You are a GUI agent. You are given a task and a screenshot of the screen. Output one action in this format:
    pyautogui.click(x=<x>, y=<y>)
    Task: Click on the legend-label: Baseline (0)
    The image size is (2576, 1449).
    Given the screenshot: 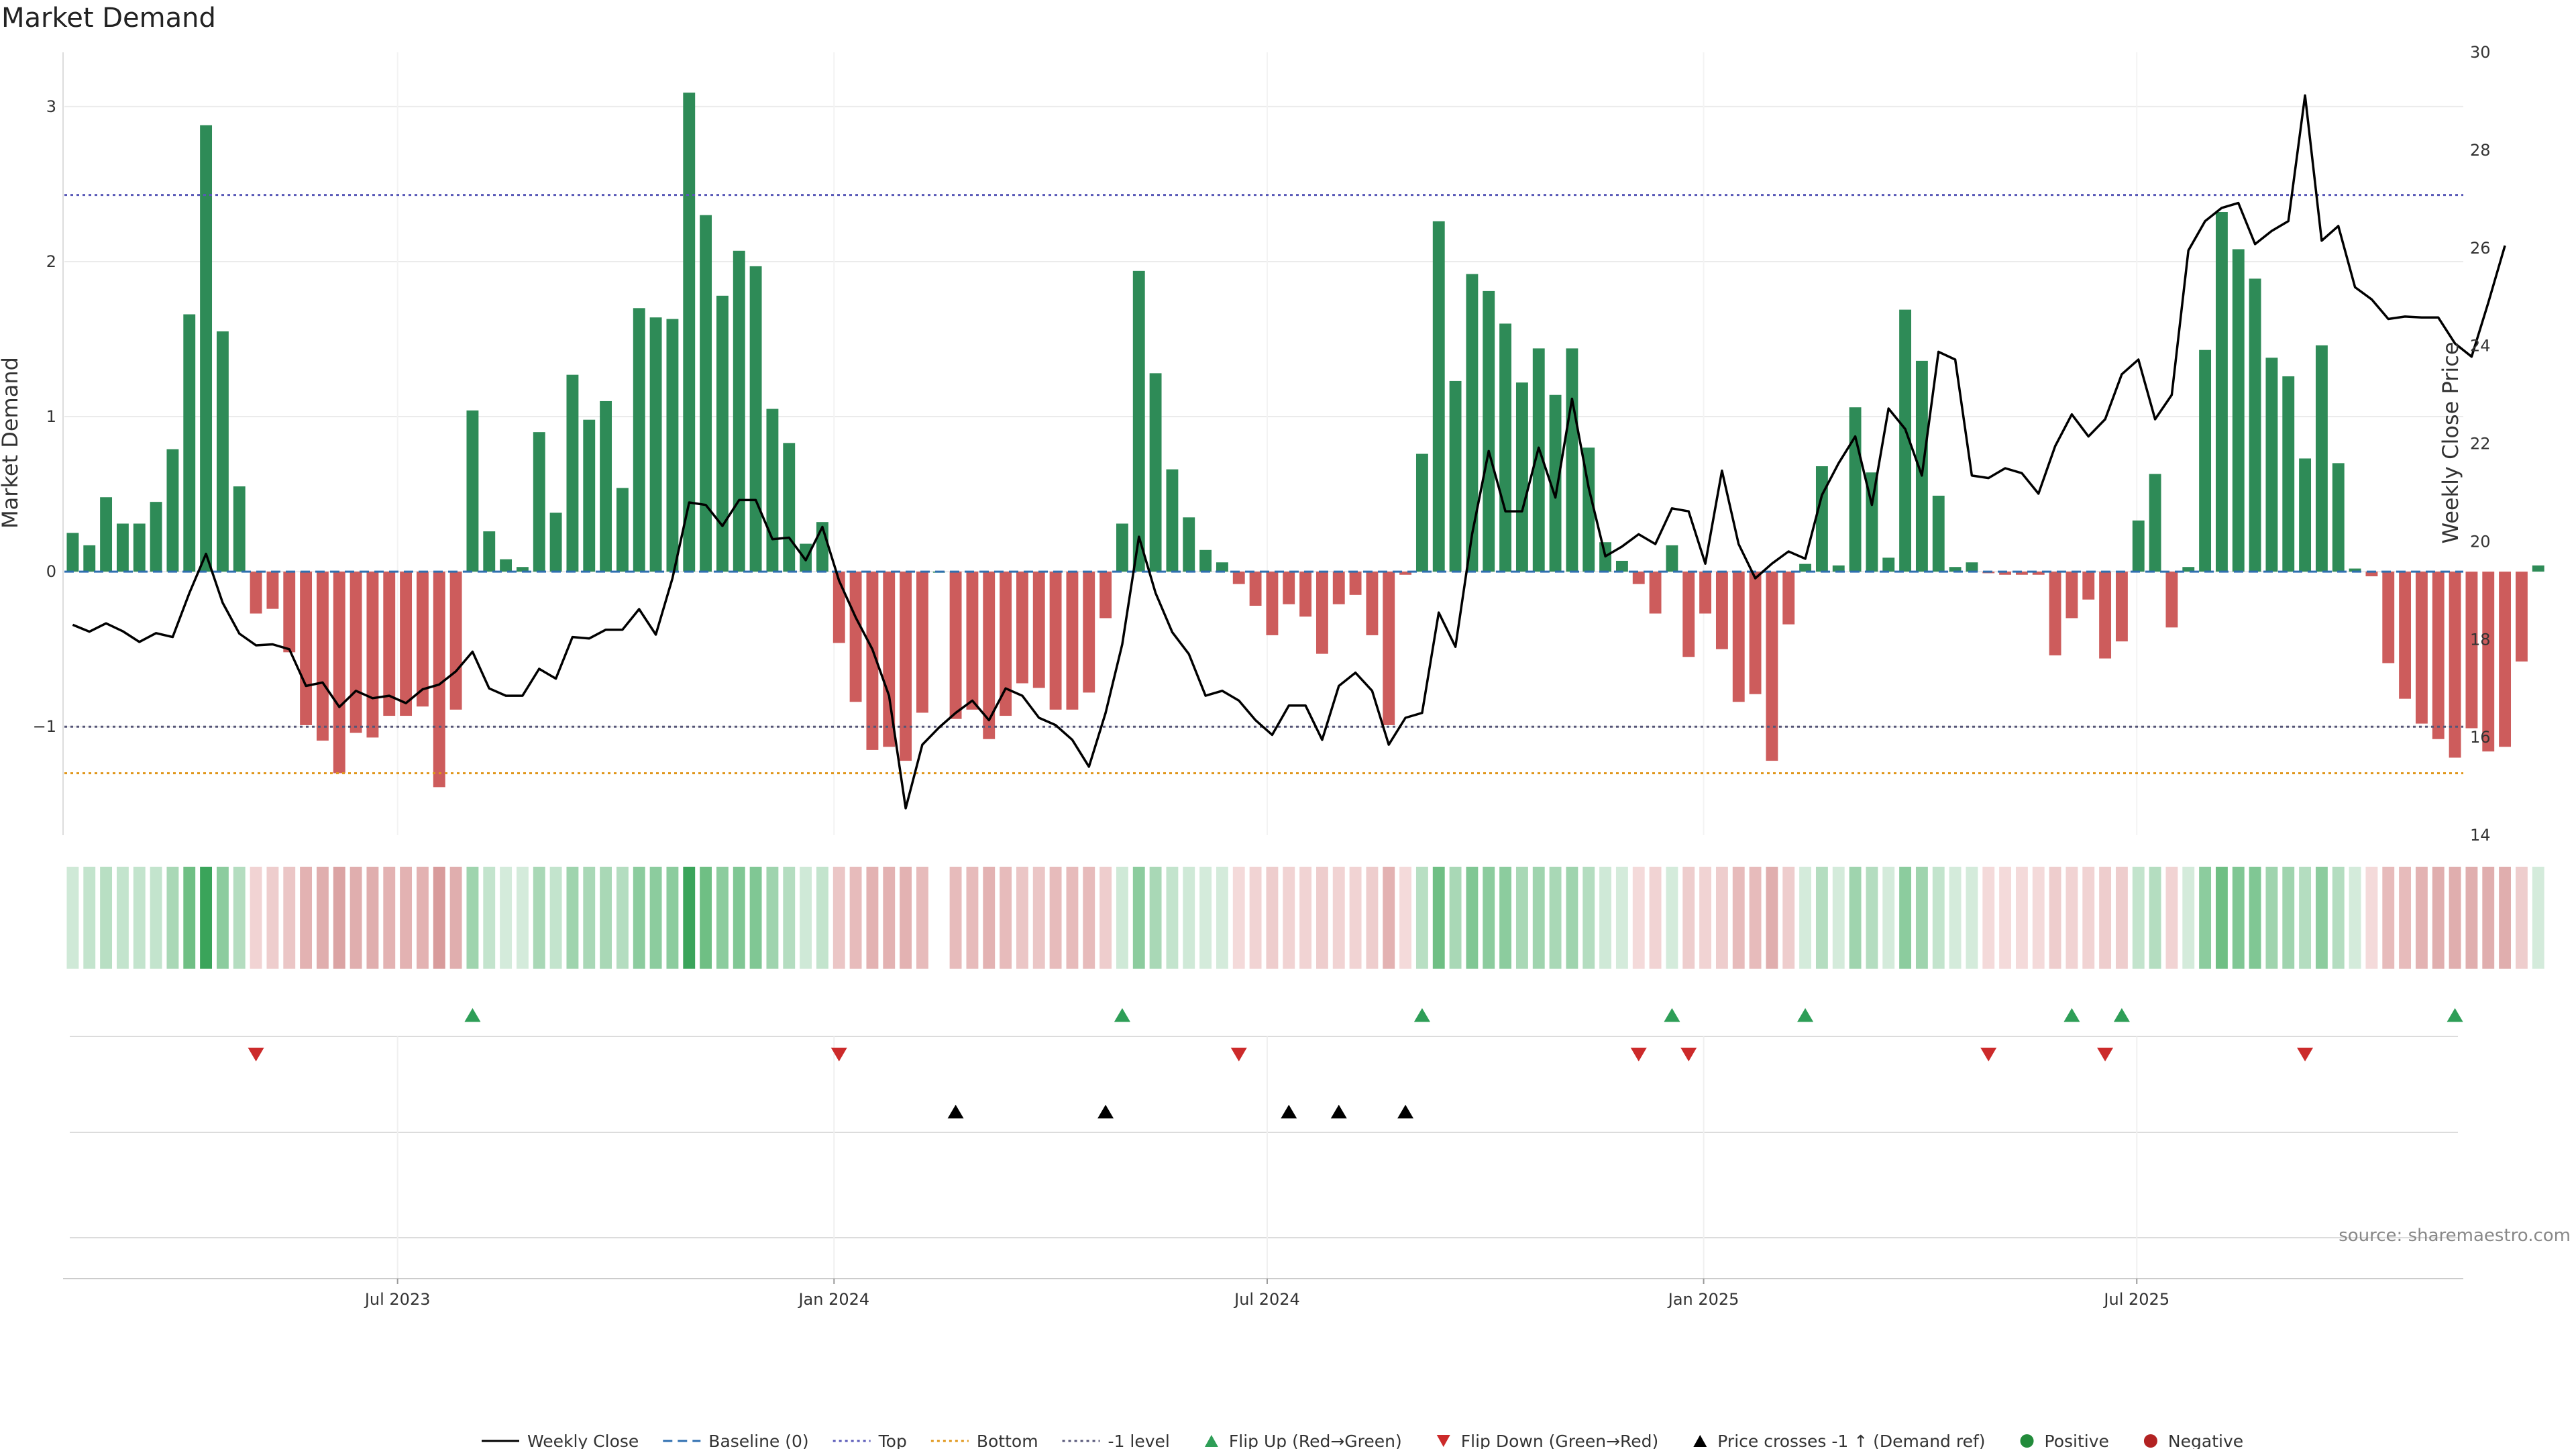 What is the action you would take?
    pyautogui.click(x=758, y=1440)
    